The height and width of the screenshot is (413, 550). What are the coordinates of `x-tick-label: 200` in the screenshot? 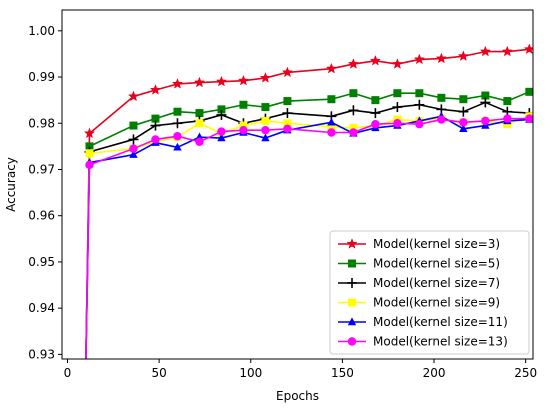 It's located at (434, 373).